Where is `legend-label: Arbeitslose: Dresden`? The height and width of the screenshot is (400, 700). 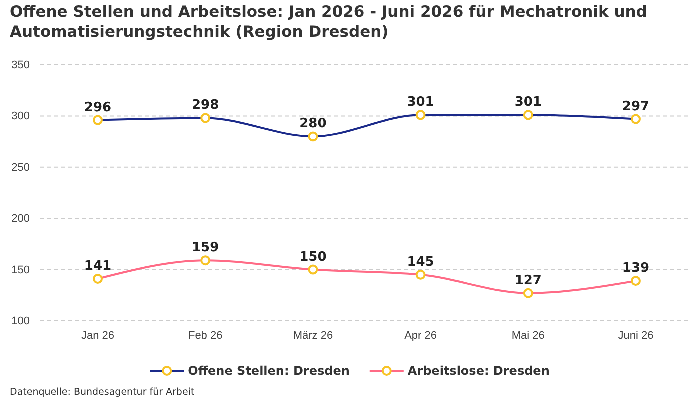 legend-label: Arbeitslose: Dresden is located at coordinates (479, 371).